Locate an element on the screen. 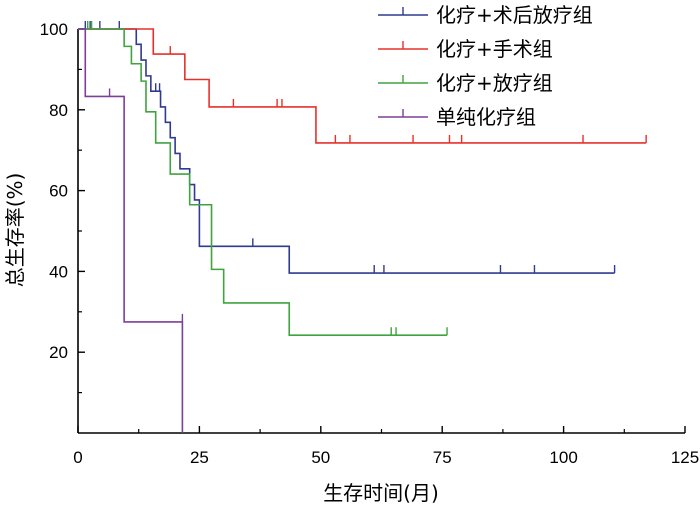  x-tick-label-3: 75 is located at coordinates (442, 457).